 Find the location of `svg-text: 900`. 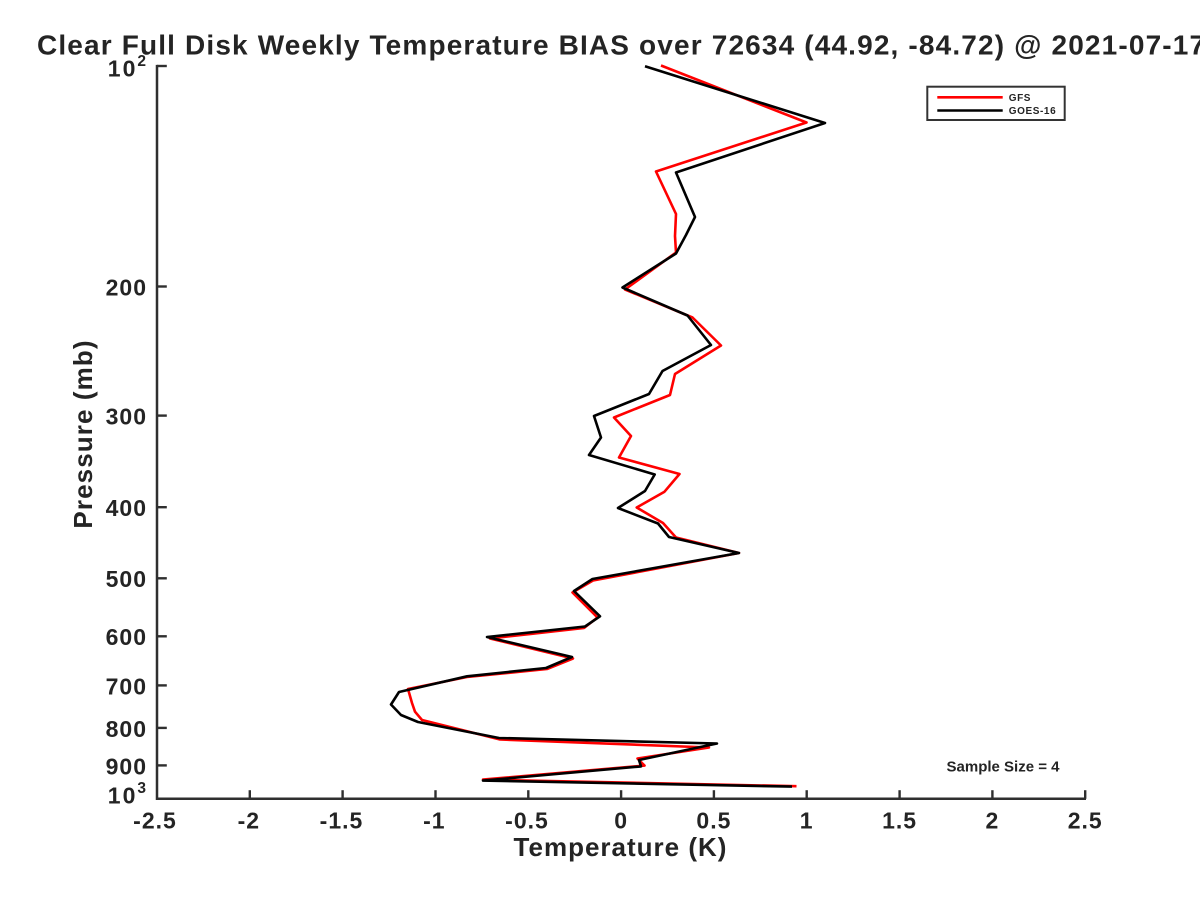

svg-text: 900 is located at coordinates (126, 766).